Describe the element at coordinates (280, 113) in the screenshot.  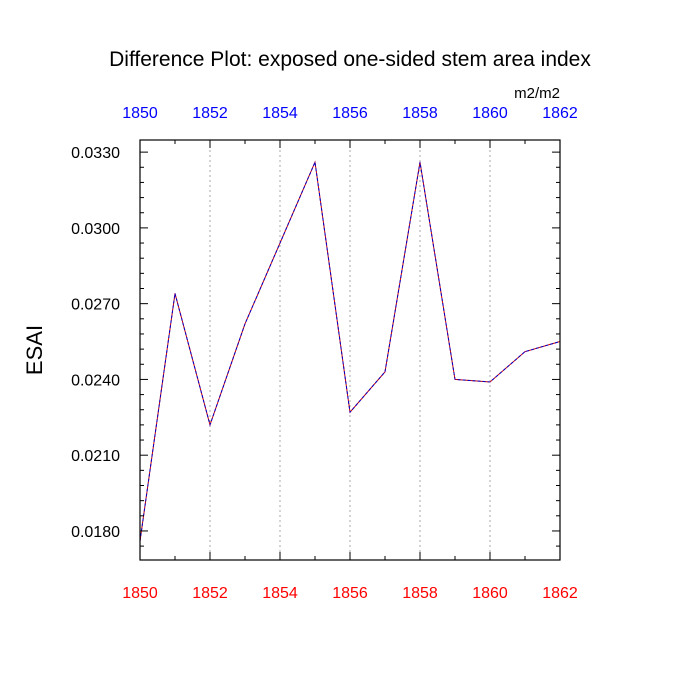
I see `top-axis-tick-label: 1854` at that location.